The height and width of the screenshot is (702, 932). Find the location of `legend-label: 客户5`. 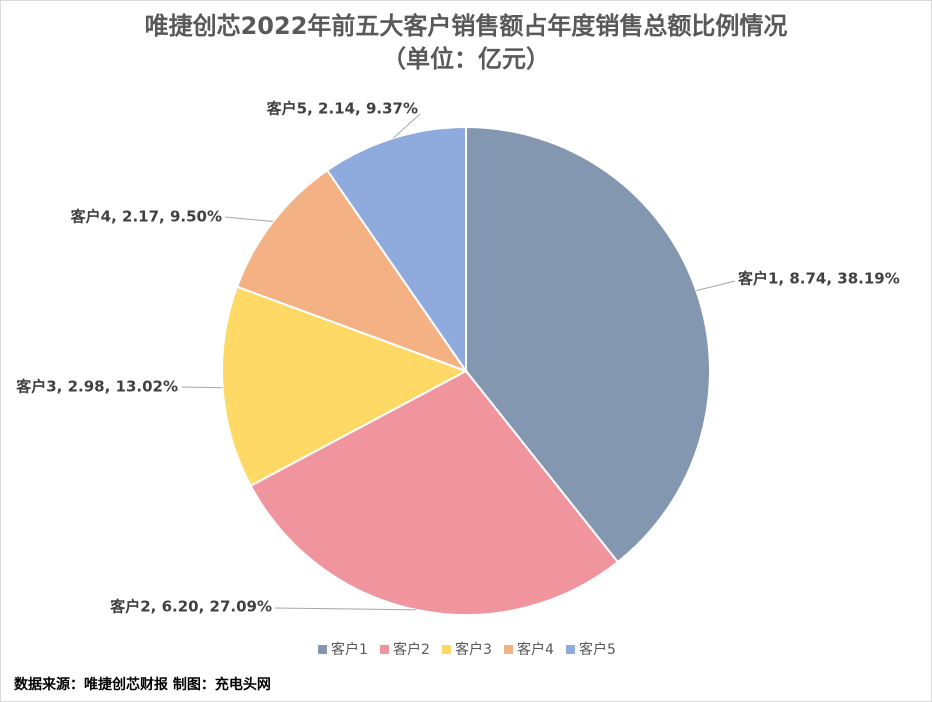

legend-label: 客户5 is located at coordinates (597, 649).